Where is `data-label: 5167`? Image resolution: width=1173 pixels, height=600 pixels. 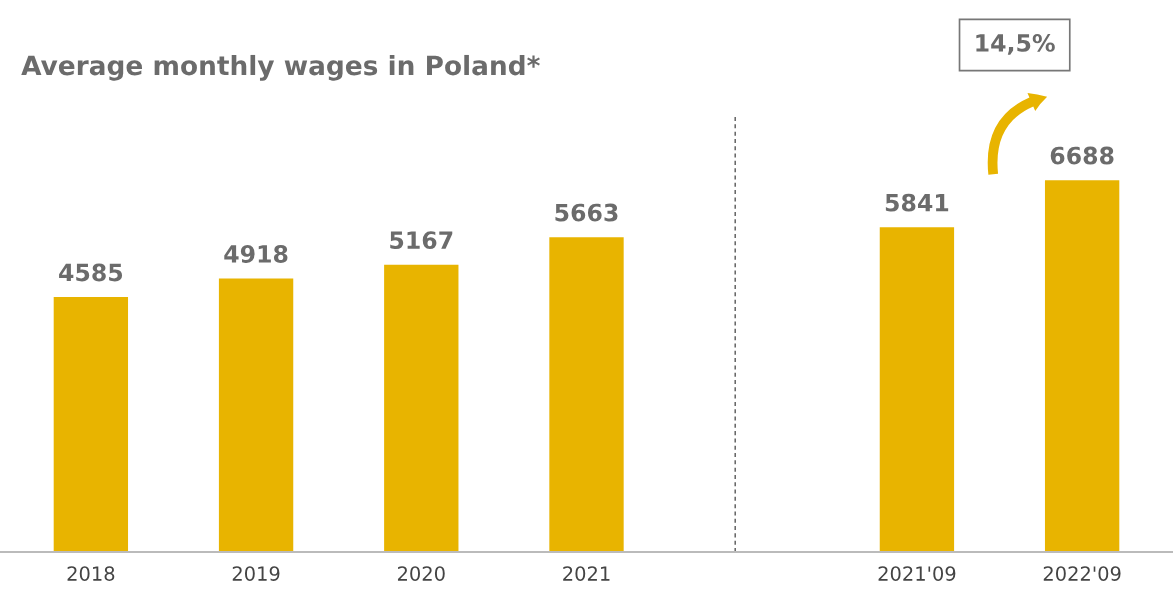
data-label: 5167 is located at coordinates (421, 240).